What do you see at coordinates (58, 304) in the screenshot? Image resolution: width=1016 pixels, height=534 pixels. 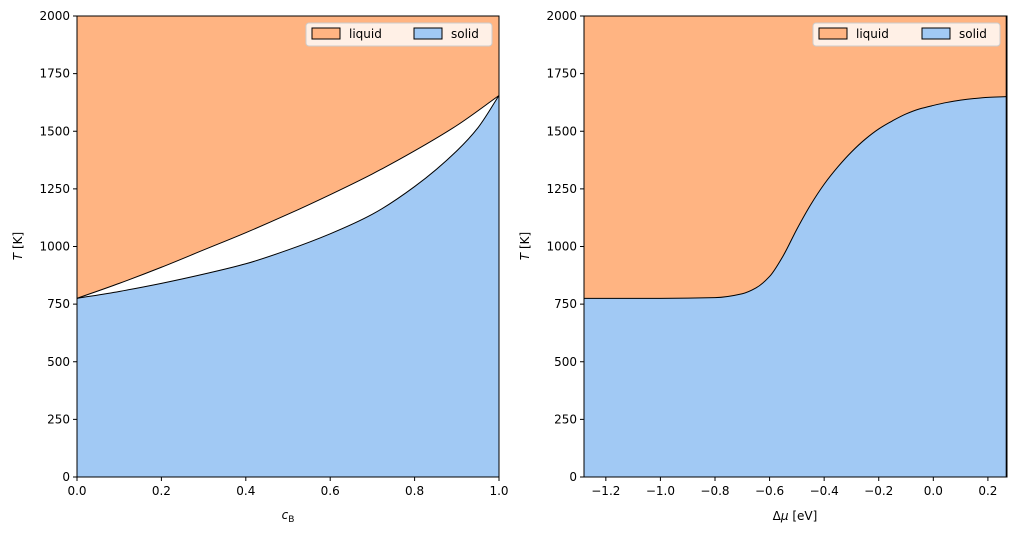 I see `composition-y-tick-label: 750` at bounding box center [58, 304].